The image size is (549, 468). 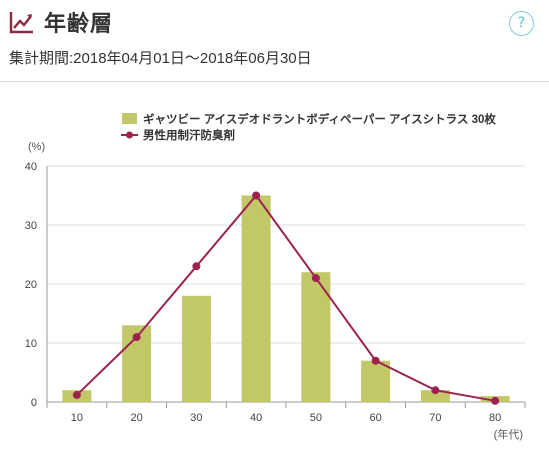 I want to click on x-tick-label: 40, so click(x=256, y=418).